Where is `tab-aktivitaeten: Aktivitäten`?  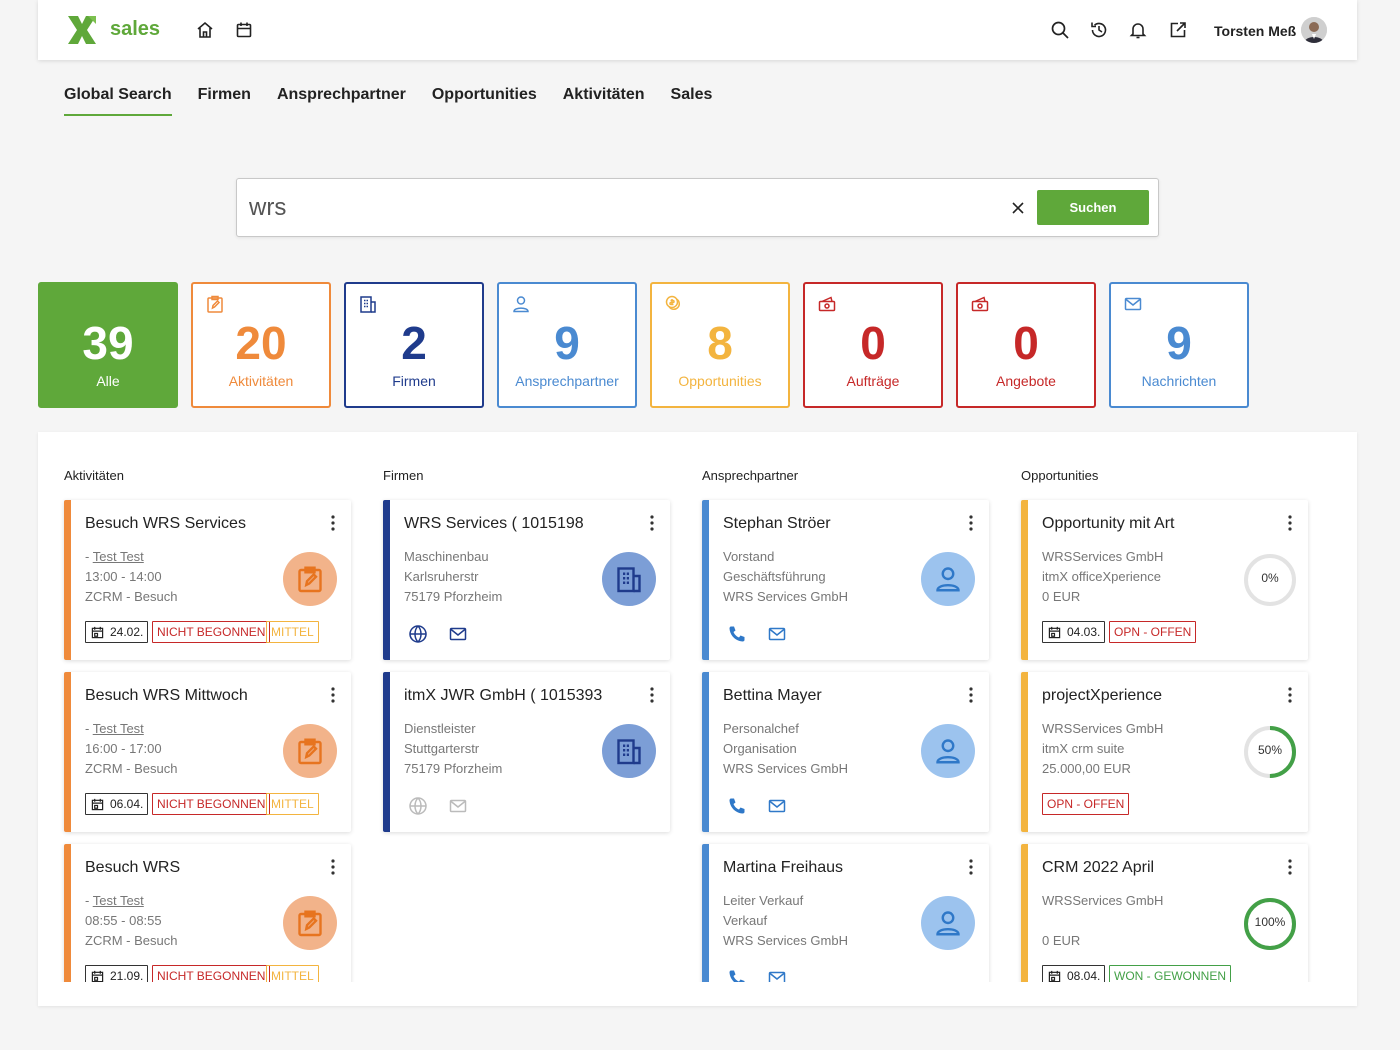
tab-aktivitaeten: Aktivitäten is located at coordinates (603, 94).